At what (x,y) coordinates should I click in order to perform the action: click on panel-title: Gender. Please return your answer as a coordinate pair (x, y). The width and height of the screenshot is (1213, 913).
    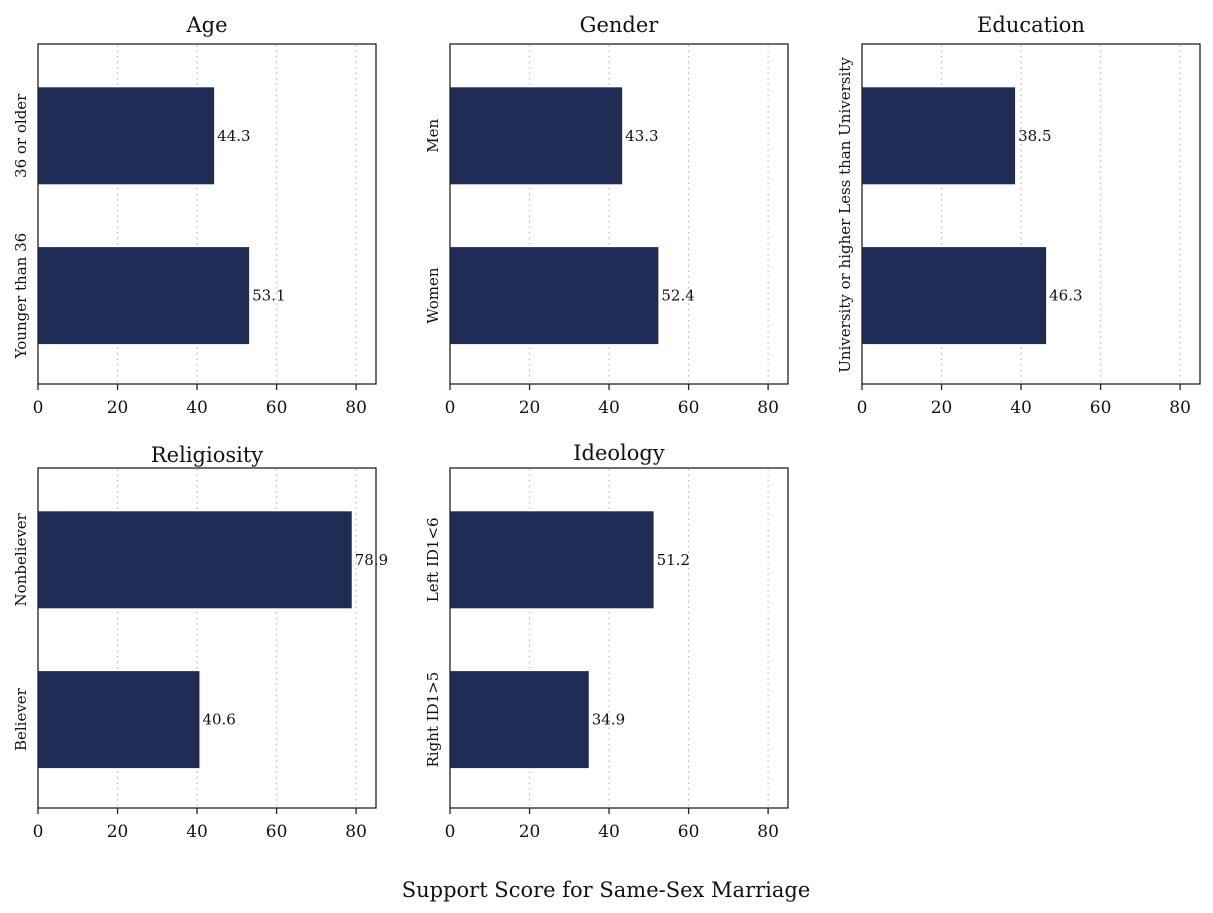
    Looking at the image, I should click on (620, 25).